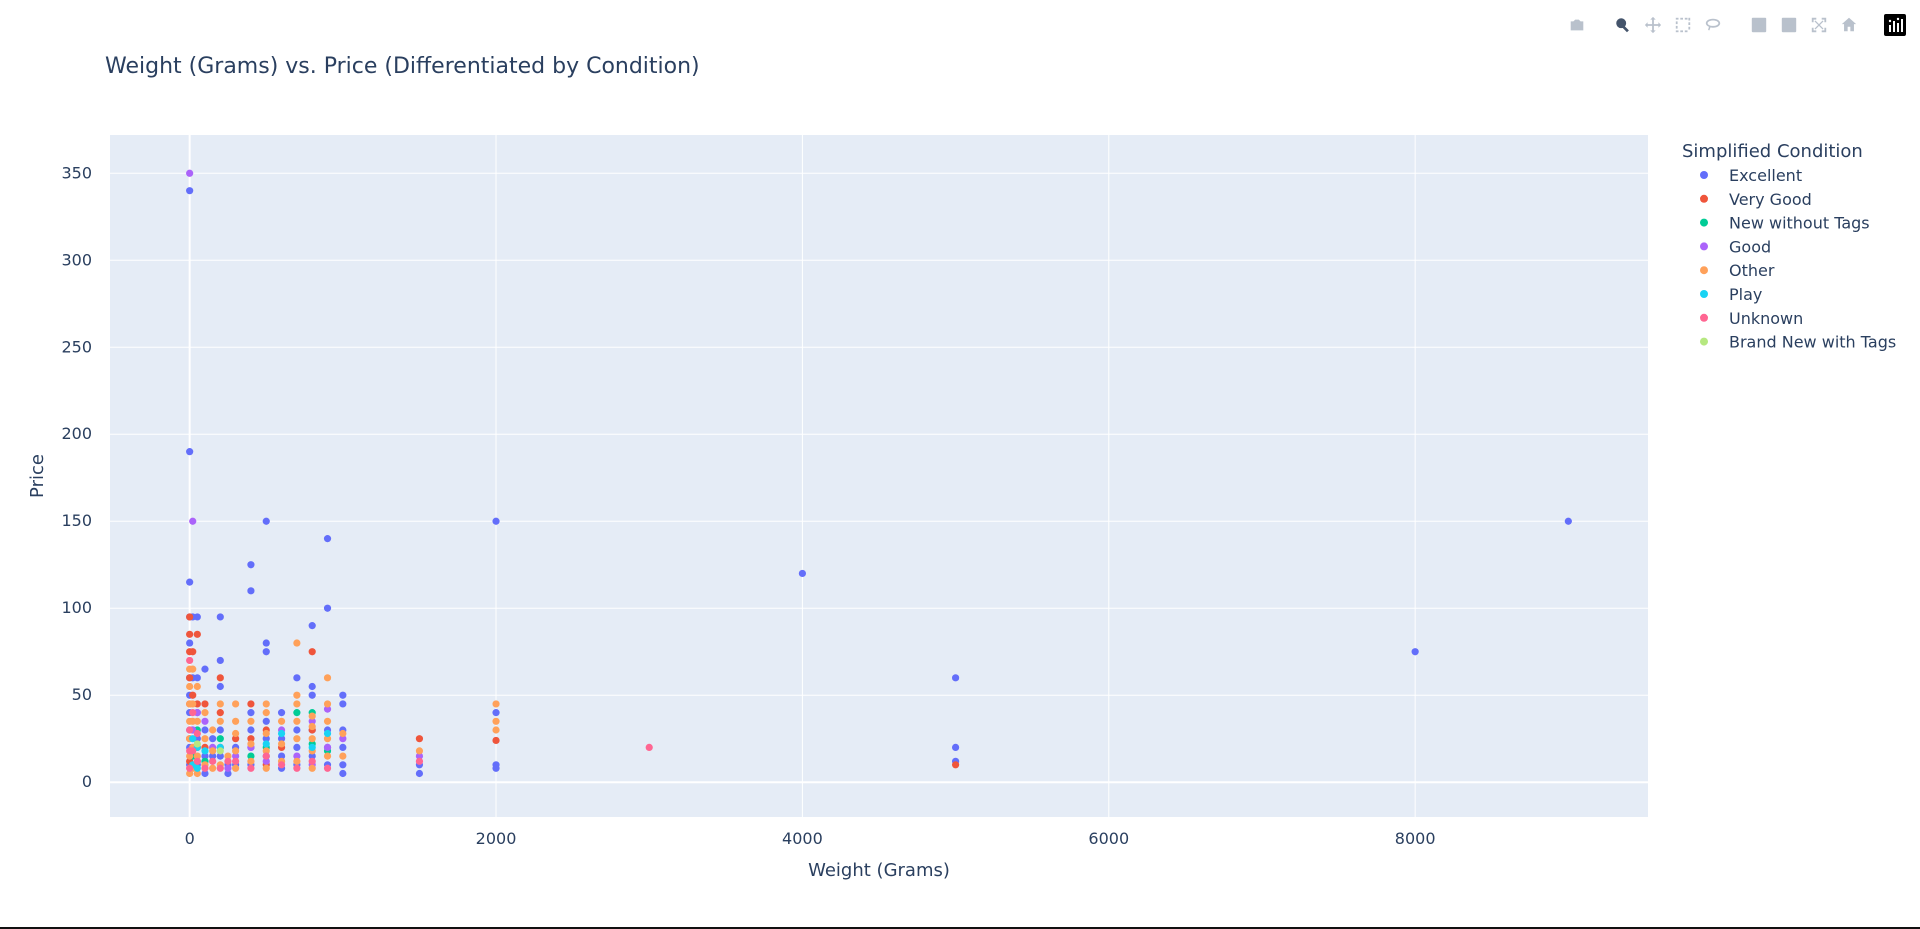  Describe the element at coordinates (810, 838) in the screenshot. I see `x-axis-ticks: 0 2000 4000 6000 8000` at that location.